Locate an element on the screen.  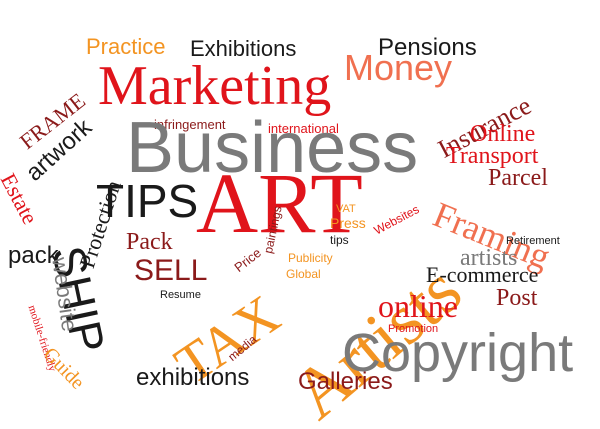
word-retirement: Retirement is located at coordinates (533, 241).